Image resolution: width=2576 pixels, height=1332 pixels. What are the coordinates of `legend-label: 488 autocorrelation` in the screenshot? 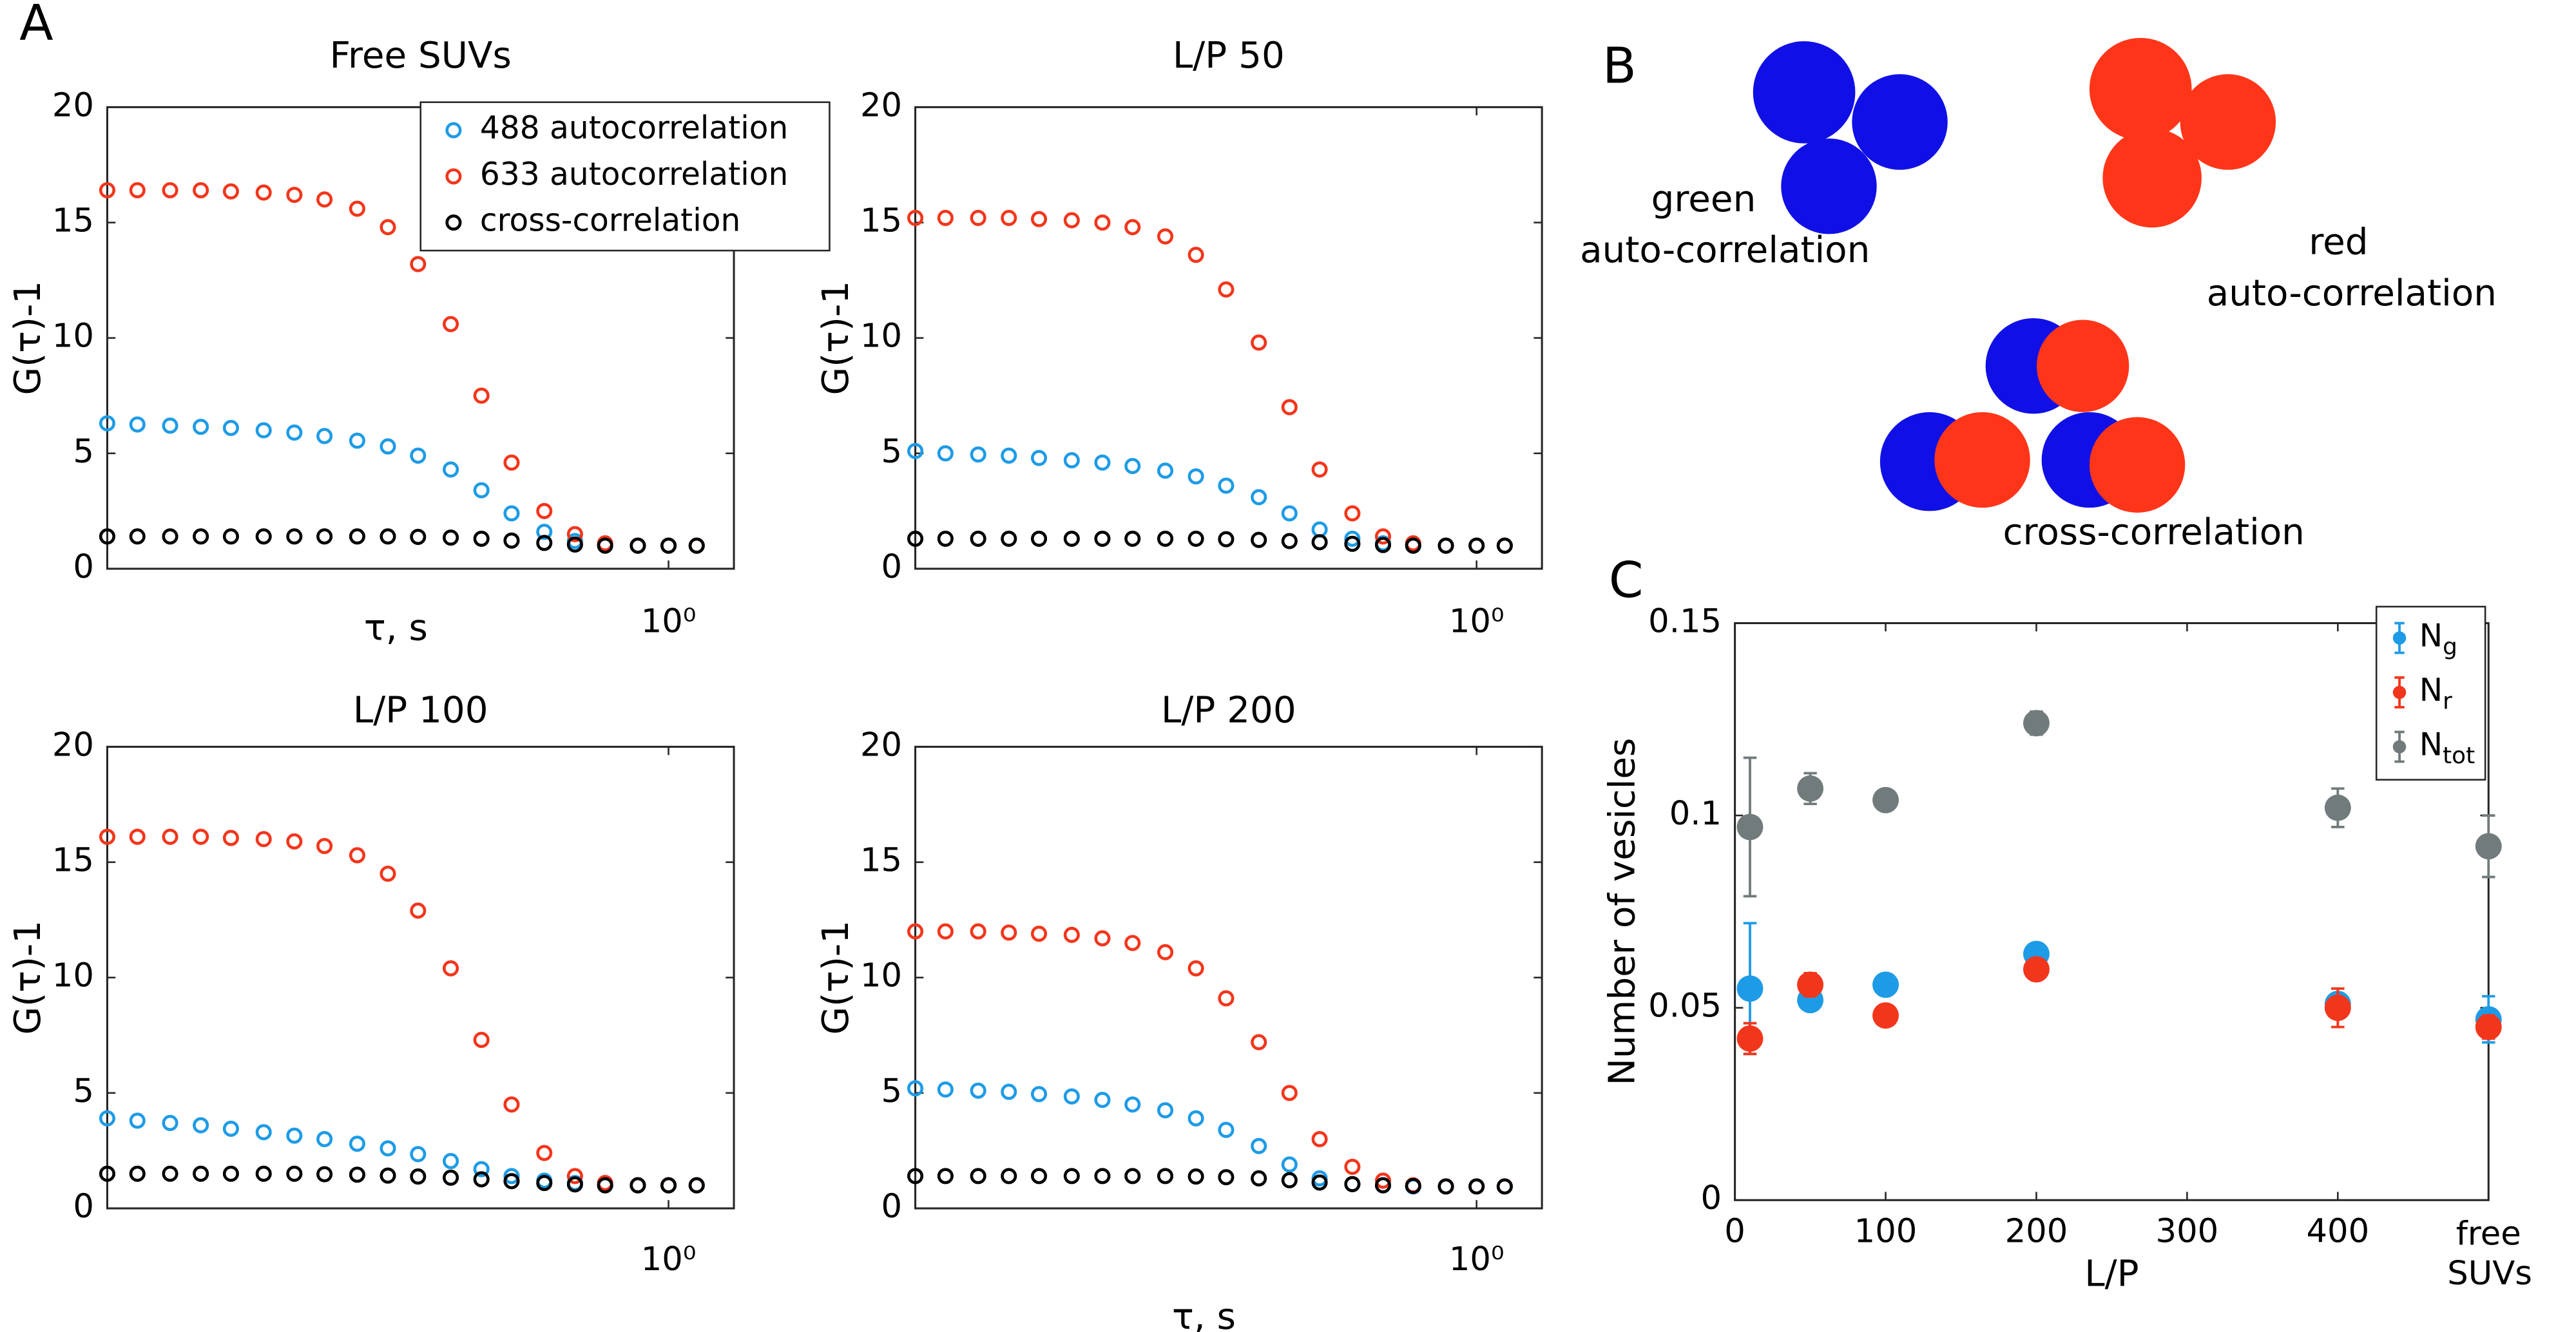 It's located at (634, 128).